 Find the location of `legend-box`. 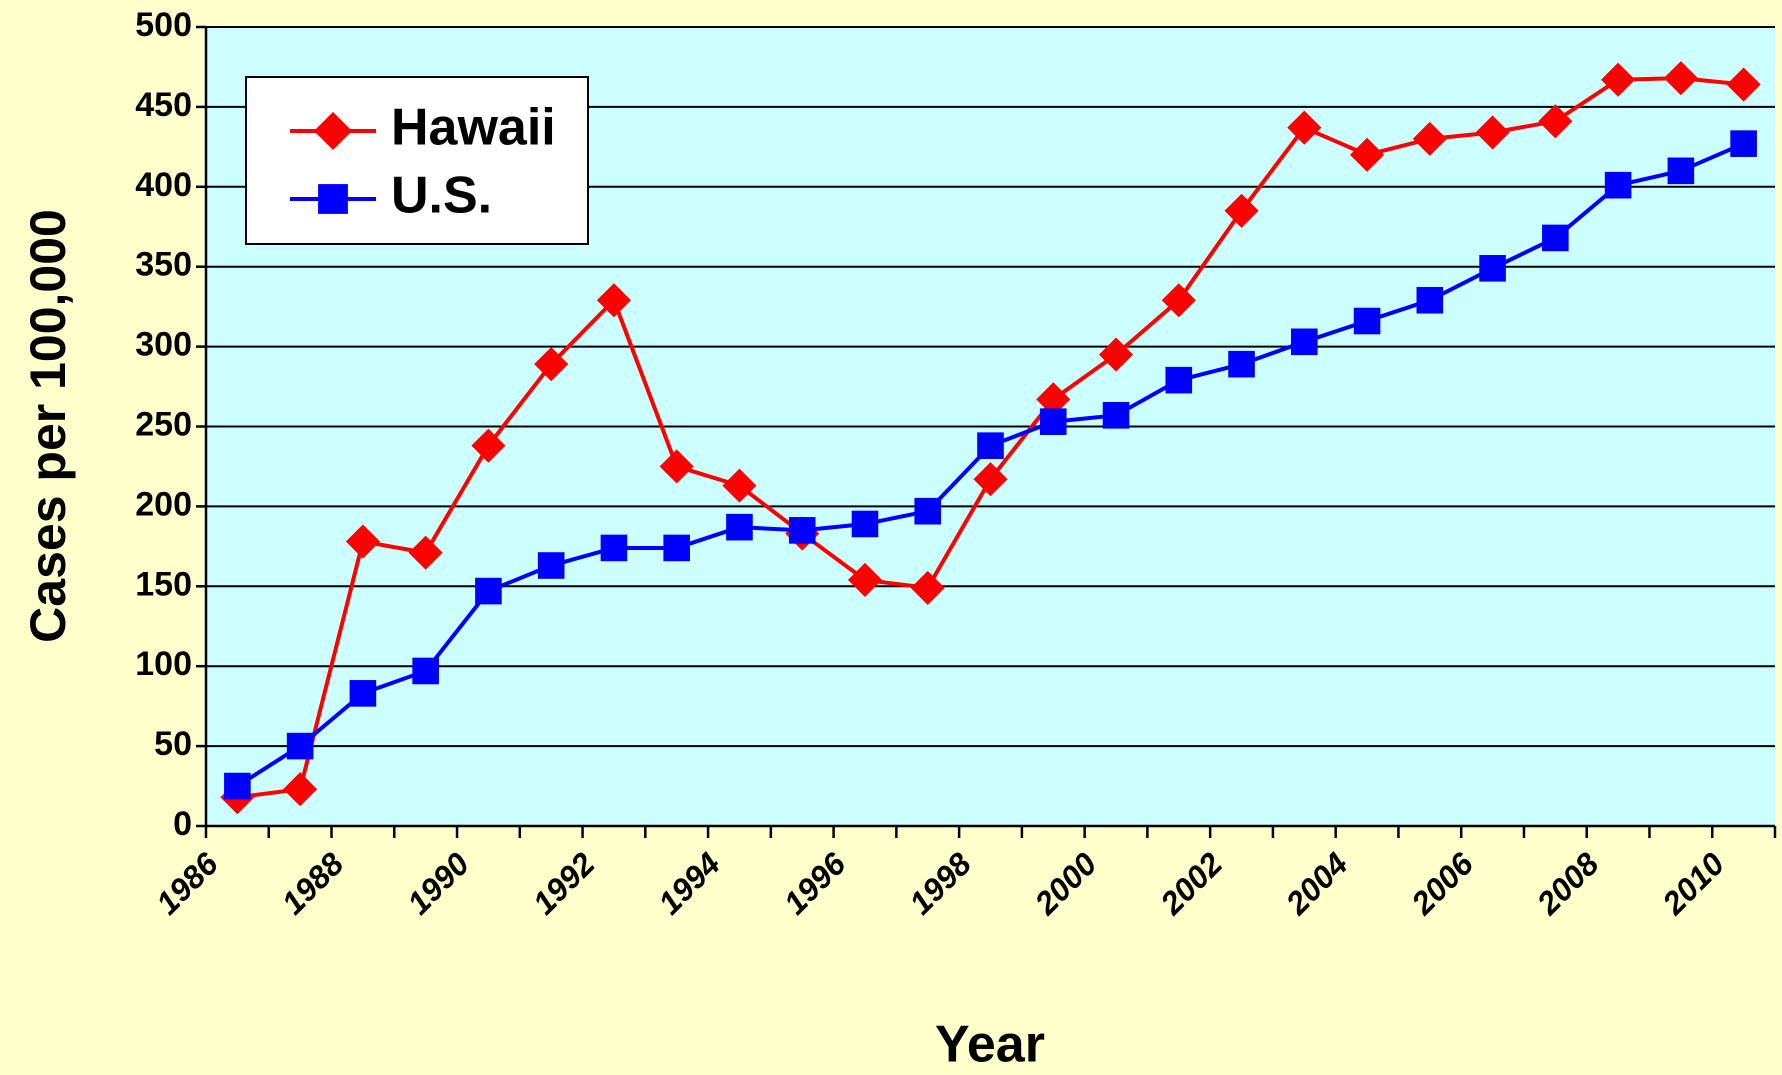

legend-box is located at coordinates (417, 160).